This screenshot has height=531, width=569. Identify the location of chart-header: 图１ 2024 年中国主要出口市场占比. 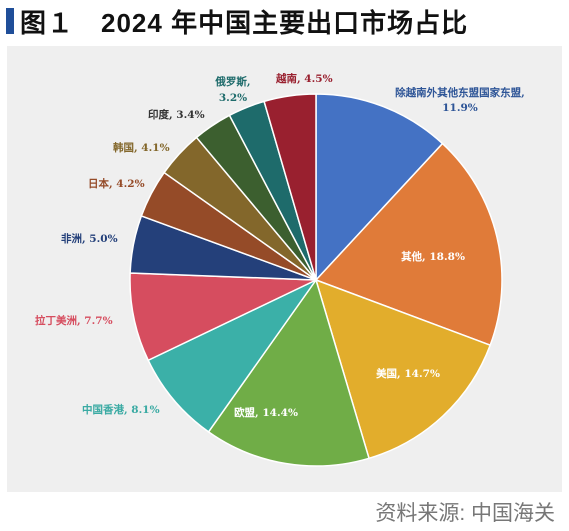
(237, 21).